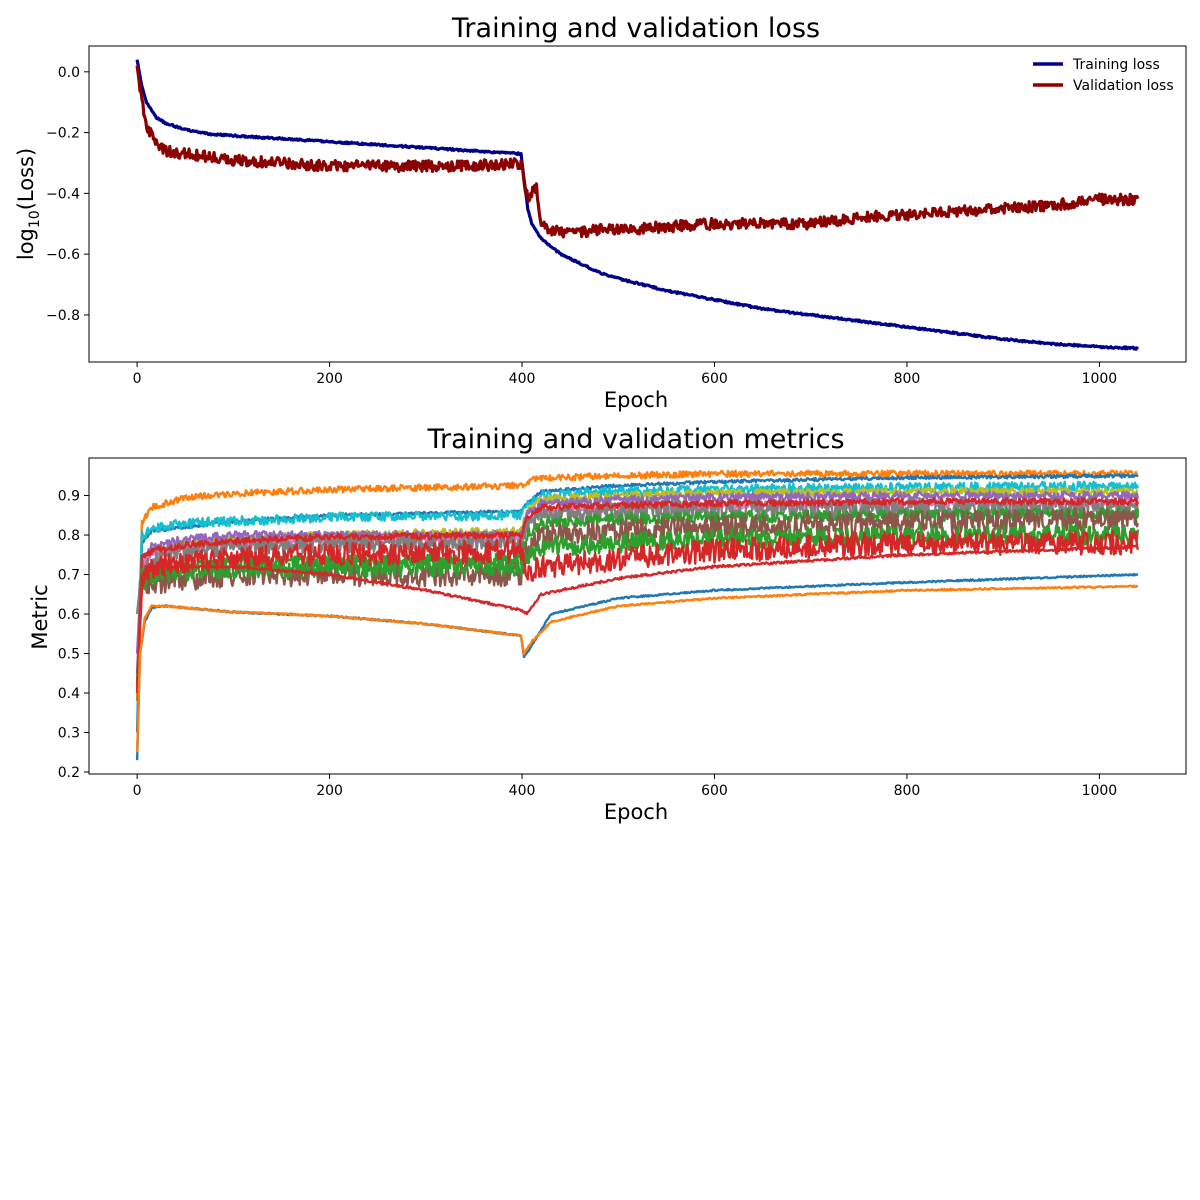 This screenshot has width=1200, height=1200. I want to click on legend-label-1: Validation loss, so click(1123, 86).